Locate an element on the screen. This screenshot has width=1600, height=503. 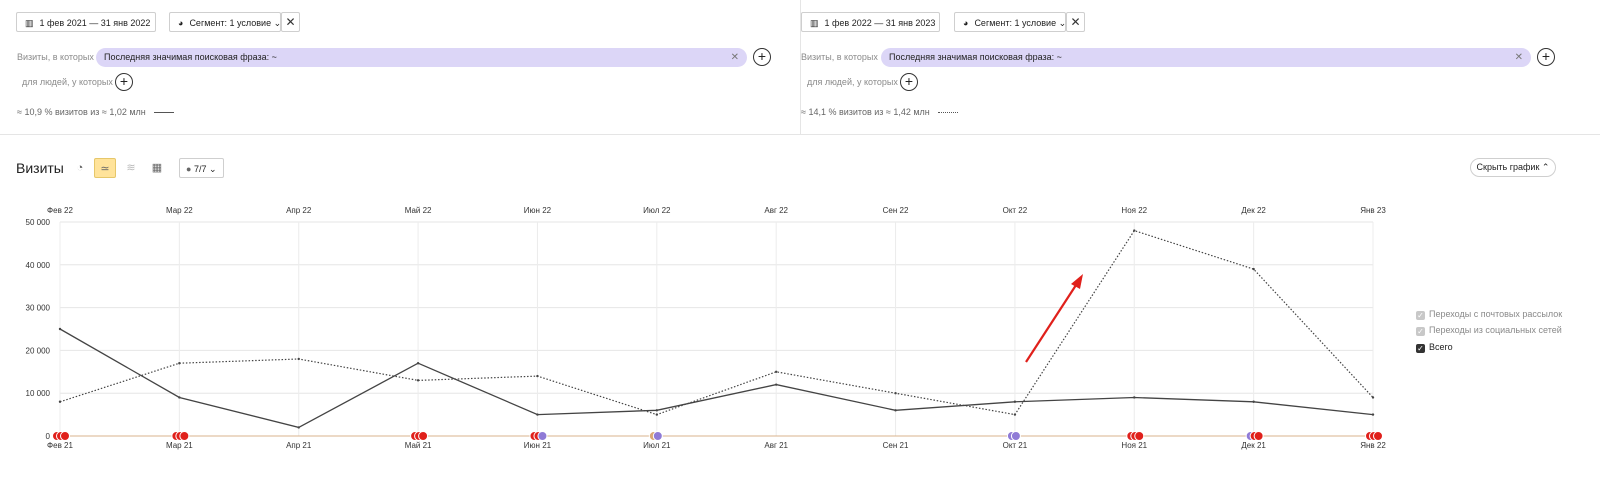
pie-icon: ◔ is located at coordinates (80, 168).